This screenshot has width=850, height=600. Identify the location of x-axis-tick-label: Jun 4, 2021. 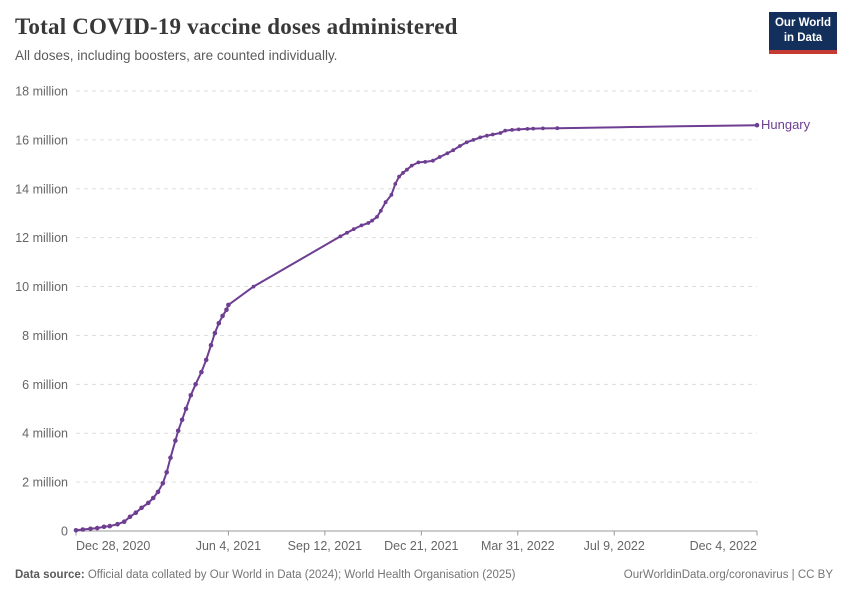
(228, 546).